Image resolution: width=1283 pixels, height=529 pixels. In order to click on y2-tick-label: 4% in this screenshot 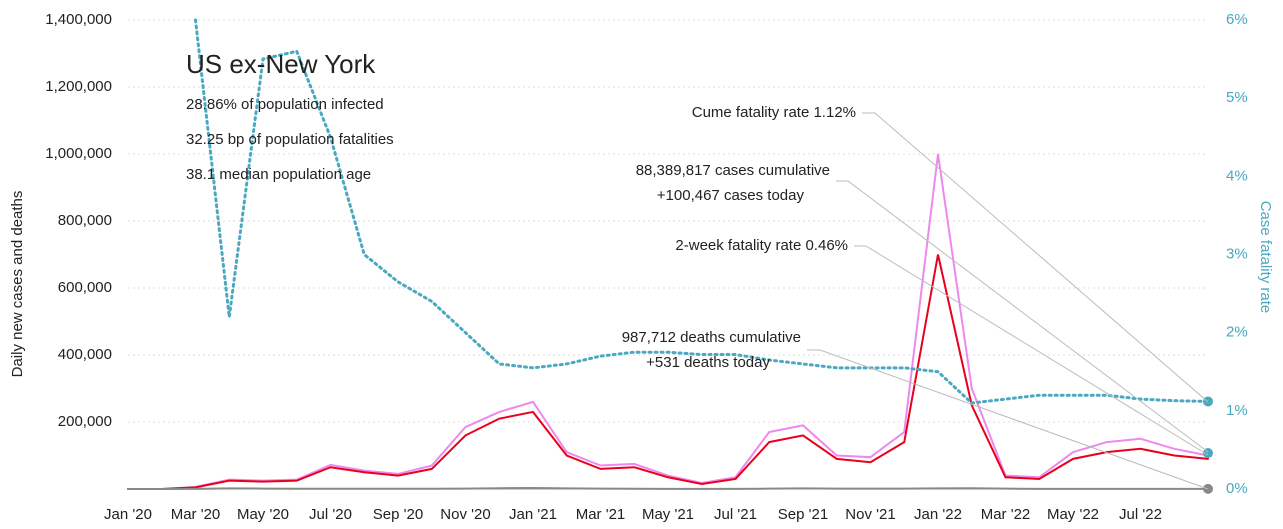, I will do `click(1237, 175)`.